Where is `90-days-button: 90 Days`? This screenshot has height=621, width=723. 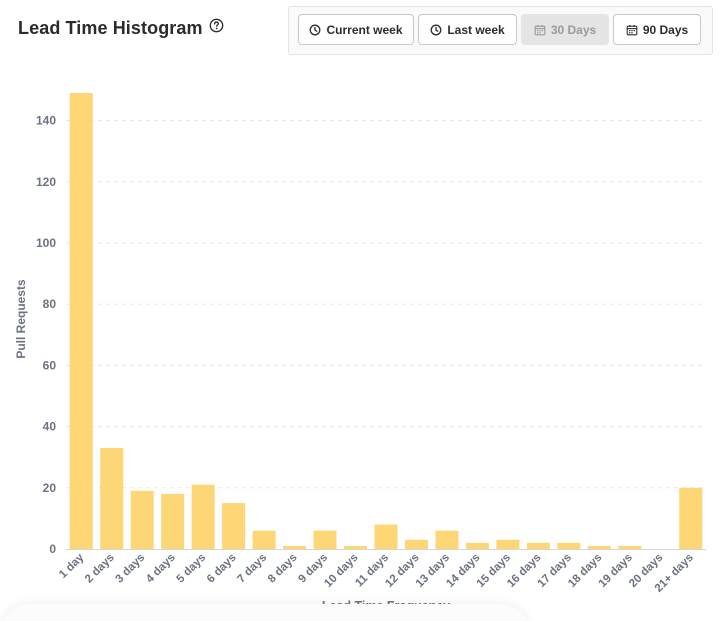 90-days-button: 90 Days is located at coordinates (657, 29).